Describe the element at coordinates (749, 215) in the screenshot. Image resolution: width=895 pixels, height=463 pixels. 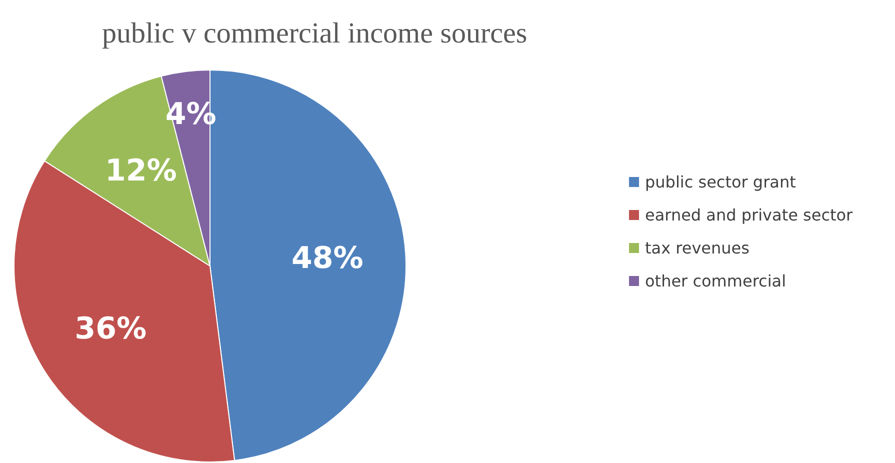
I see `legend-label: earned and private sector` at that location.